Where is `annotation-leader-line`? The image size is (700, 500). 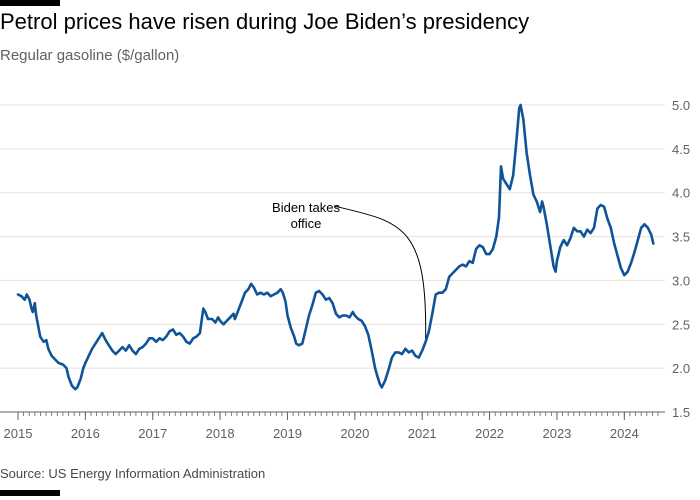
annotation-leader-line is located at coordinates (380, 272).